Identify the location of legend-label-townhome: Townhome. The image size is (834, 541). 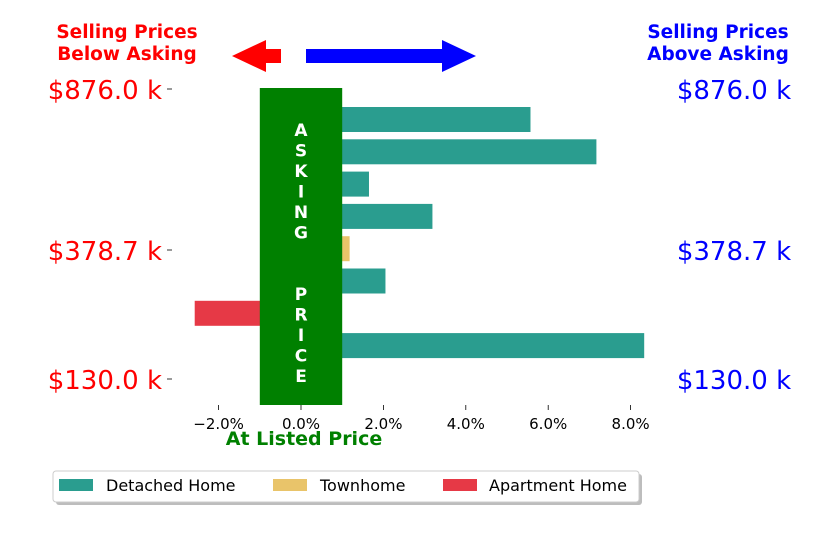
(362, 485).